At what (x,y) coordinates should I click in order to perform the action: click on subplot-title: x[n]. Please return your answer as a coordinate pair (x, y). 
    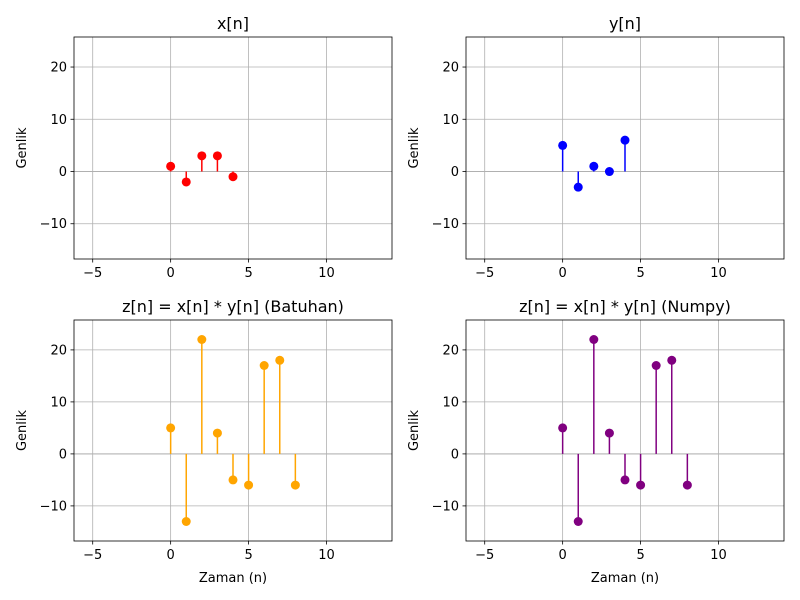
    Looking at the image, I should click on (233, 23).